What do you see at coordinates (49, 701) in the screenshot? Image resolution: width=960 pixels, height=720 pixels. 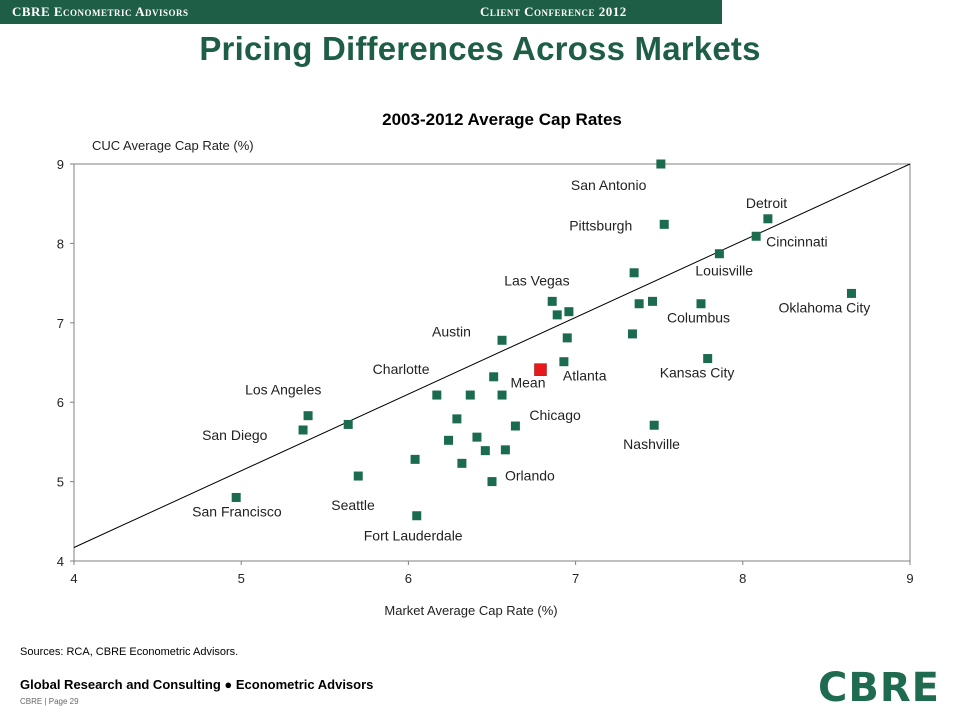 I see `page-number: CBRE | Page 29` at bounding box center [49, 701].